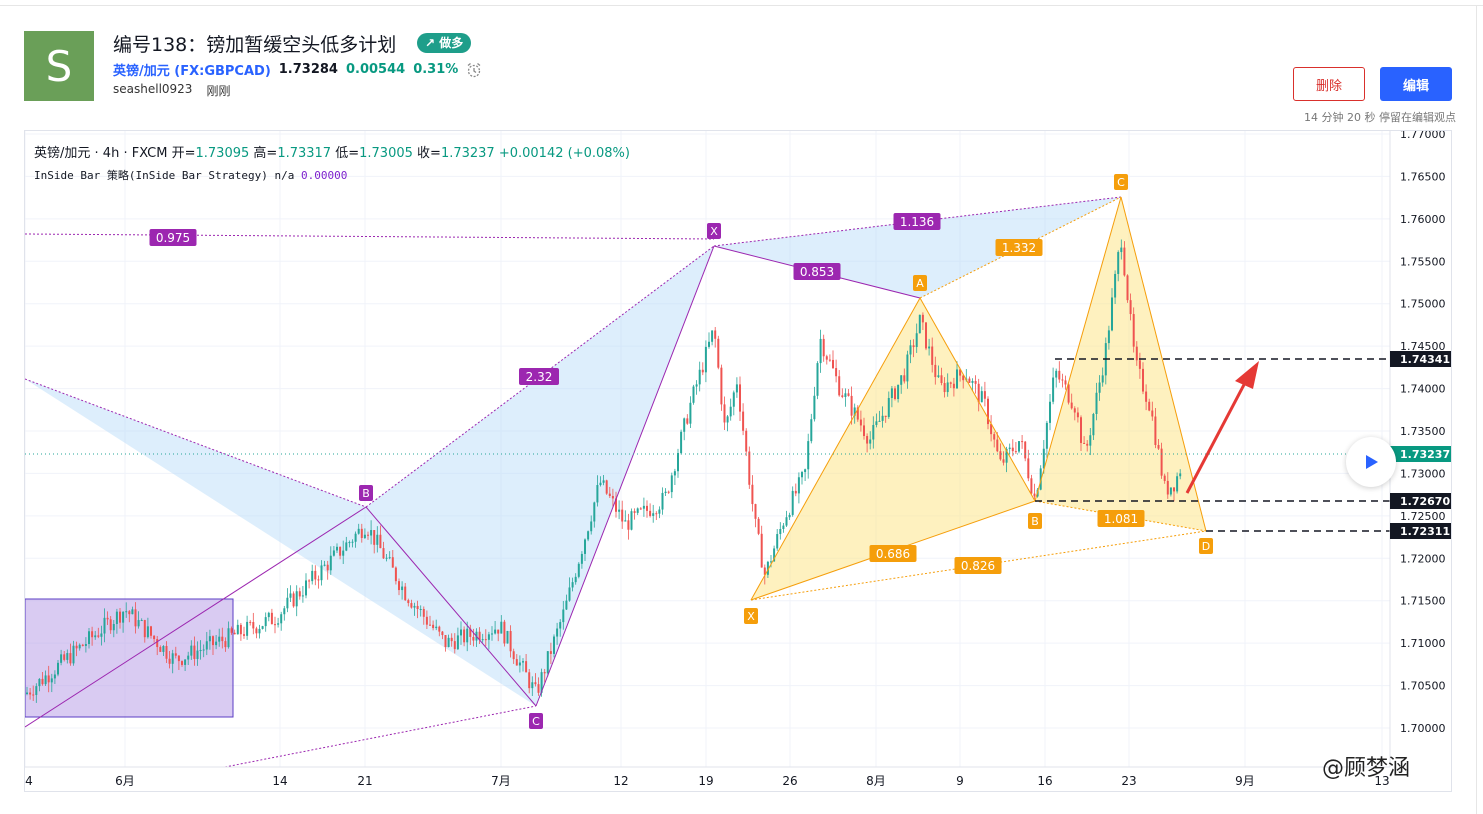 The height and width of the screenshot is (814, 1483). Describe the element at coordinates (1425, 359) in the screenshot. I see `price-tag-label: 1.74341` at that location.